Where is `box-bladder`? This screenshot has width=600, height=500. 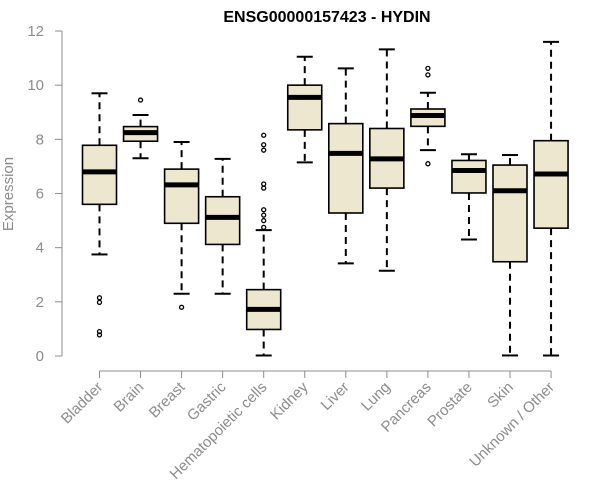
box-bladder is located at coordinates (99, 215).